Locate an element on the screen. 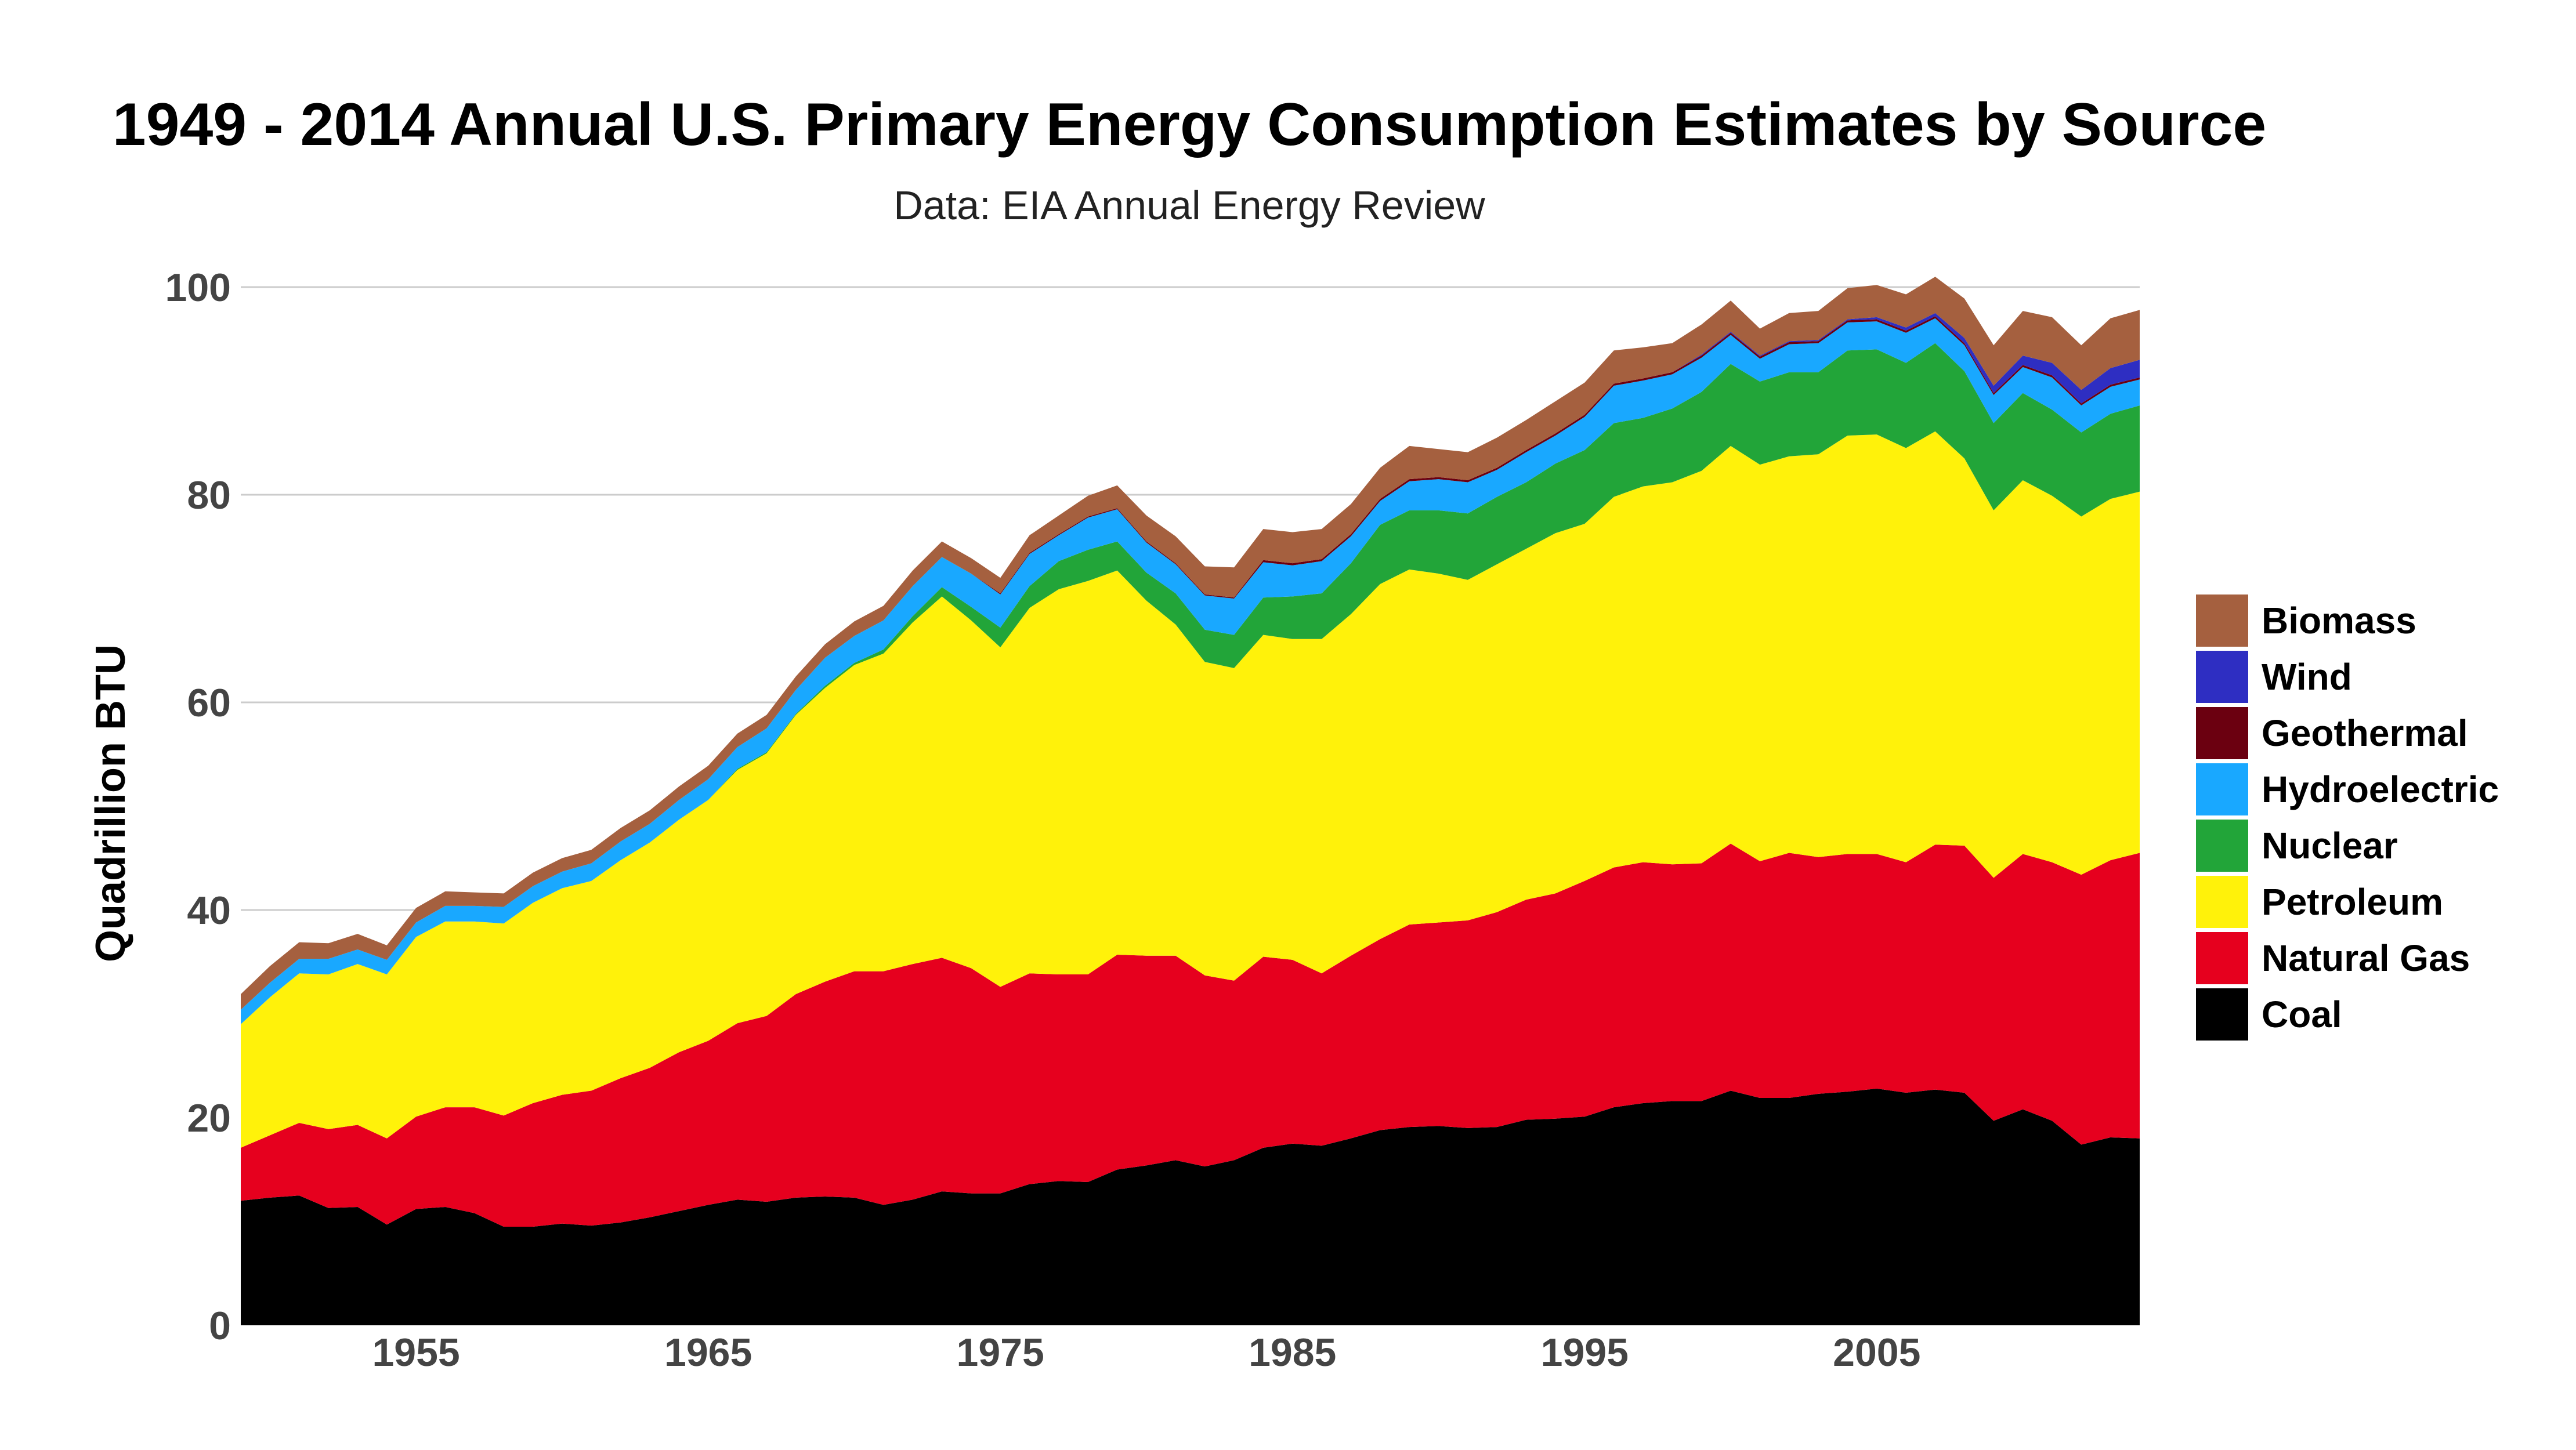  legend-swatch-natural-gas is located at coordinates (2222, 958).